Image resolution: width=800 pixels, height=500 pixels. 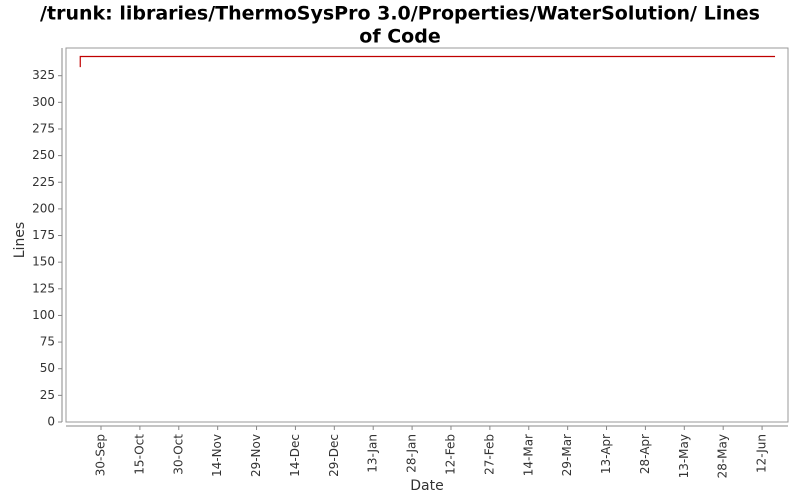 I want to click on chart-title: of Code, so click(x=399, y=37).